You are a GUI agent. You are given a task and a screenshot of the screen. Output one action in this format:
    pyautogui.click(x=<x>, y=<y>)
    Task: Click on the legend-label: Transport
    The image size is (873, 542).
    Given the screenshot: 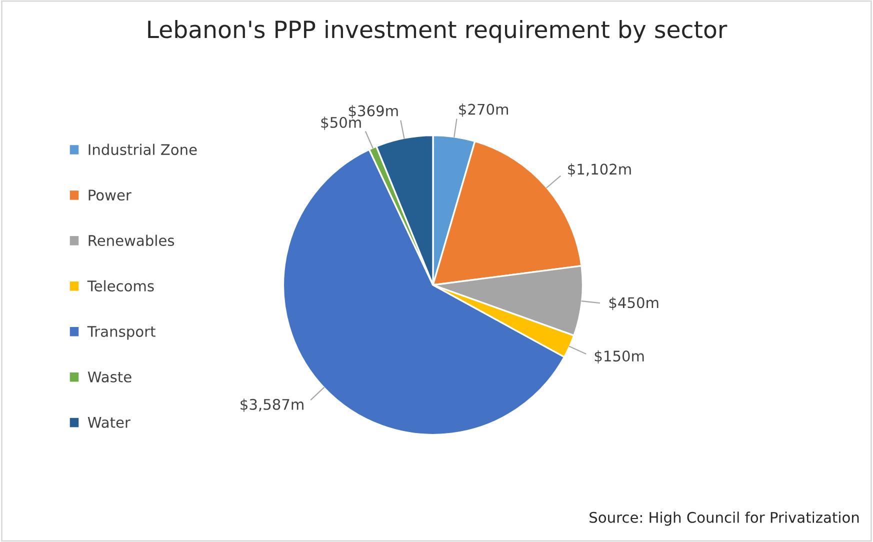 What is the action you would take?
    pyautogui.click(x=121, y=333)
    